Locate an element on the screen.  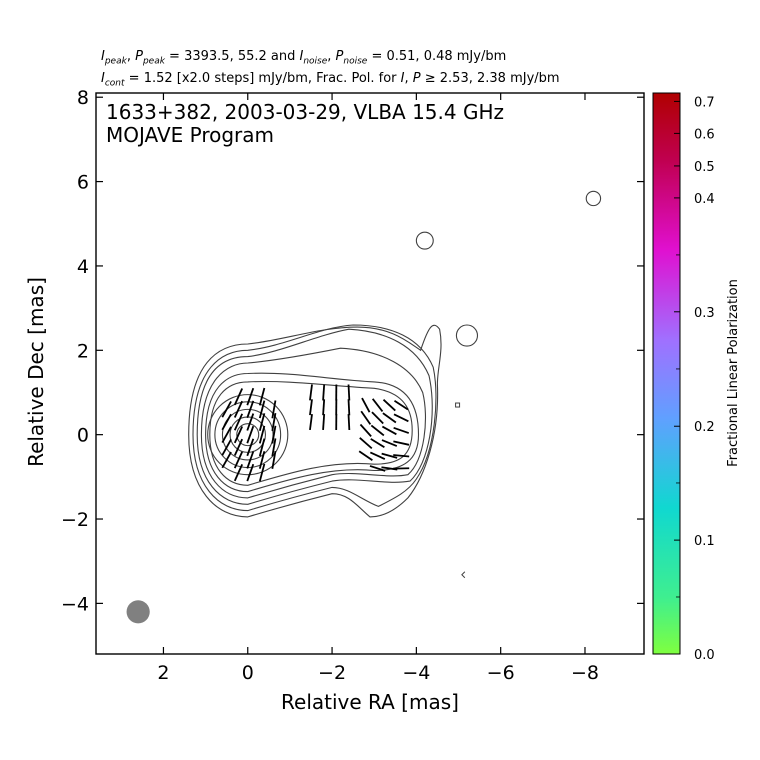
x-tick-label: −4 is located at coordinates (416, 673).